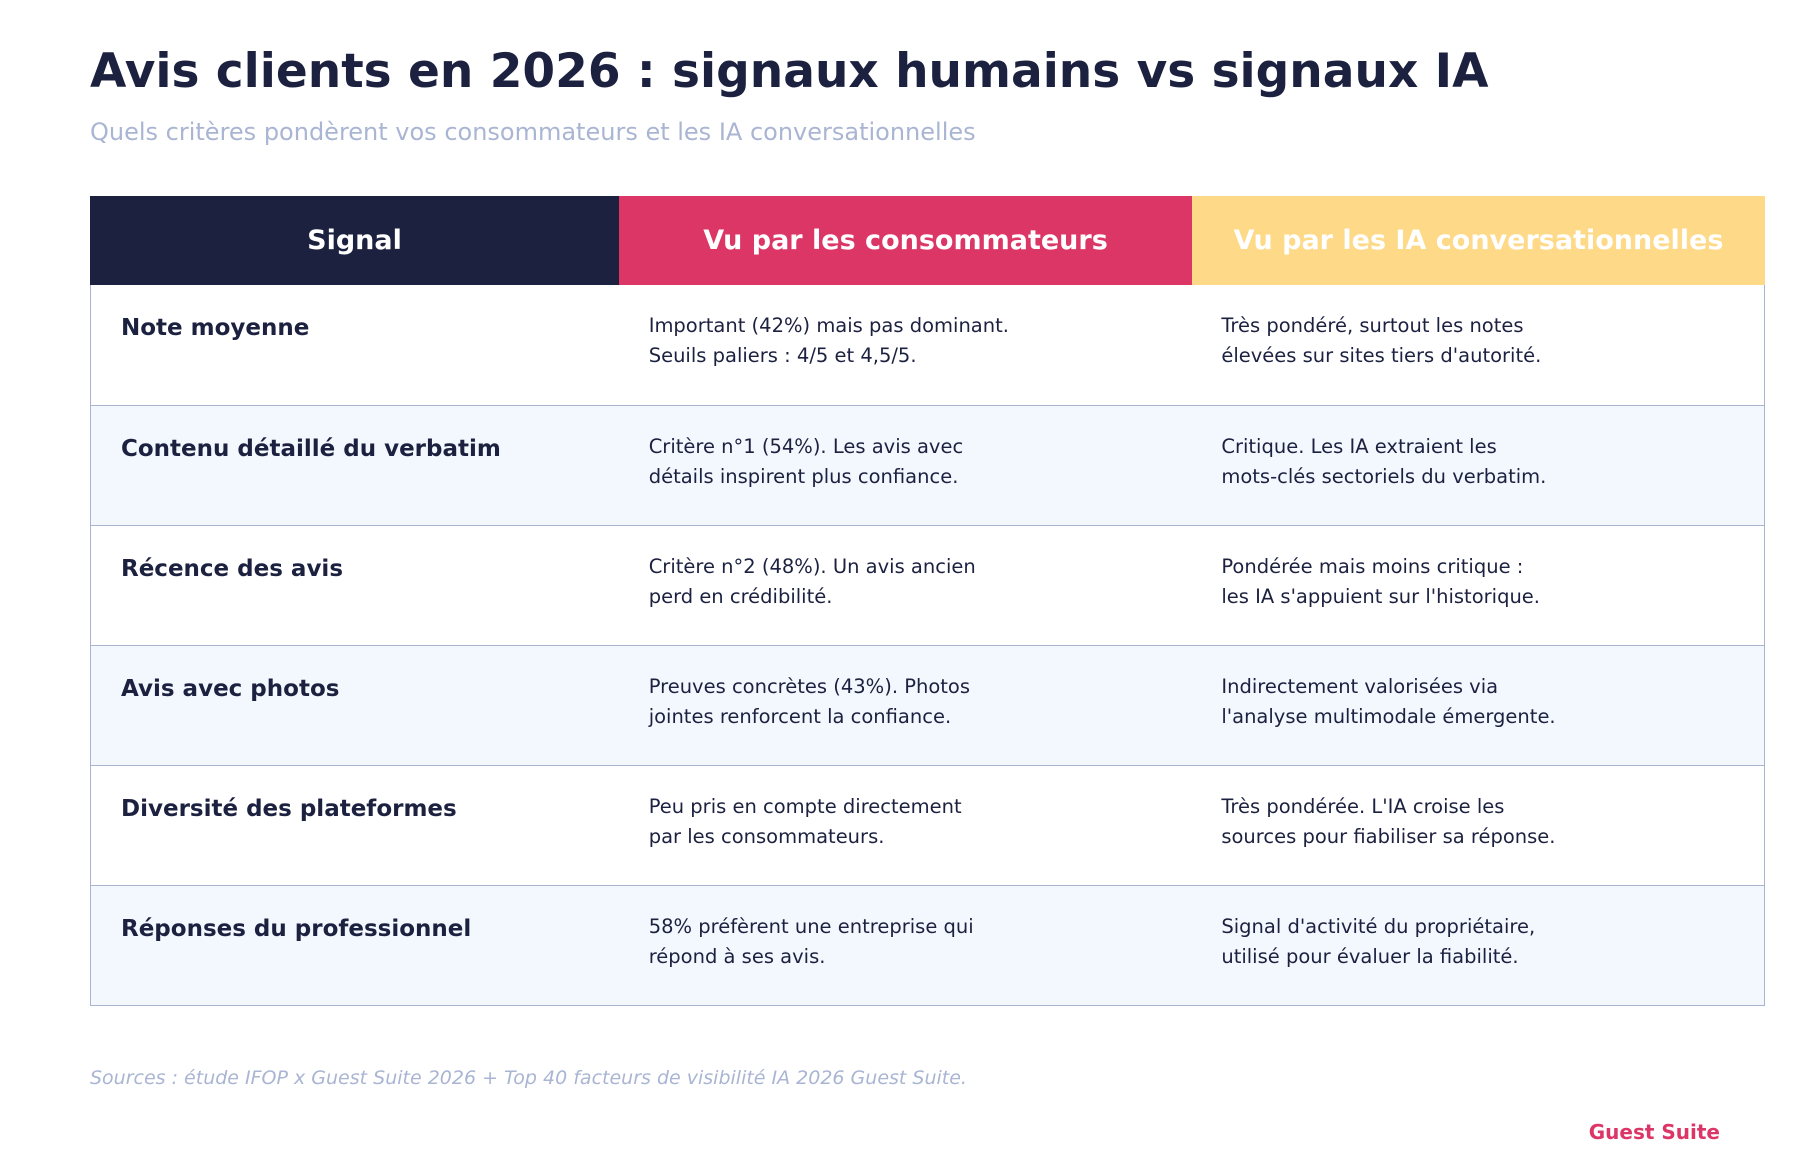  I want to click on signal-cell: Réponses du professionnel, so click(355, 945).